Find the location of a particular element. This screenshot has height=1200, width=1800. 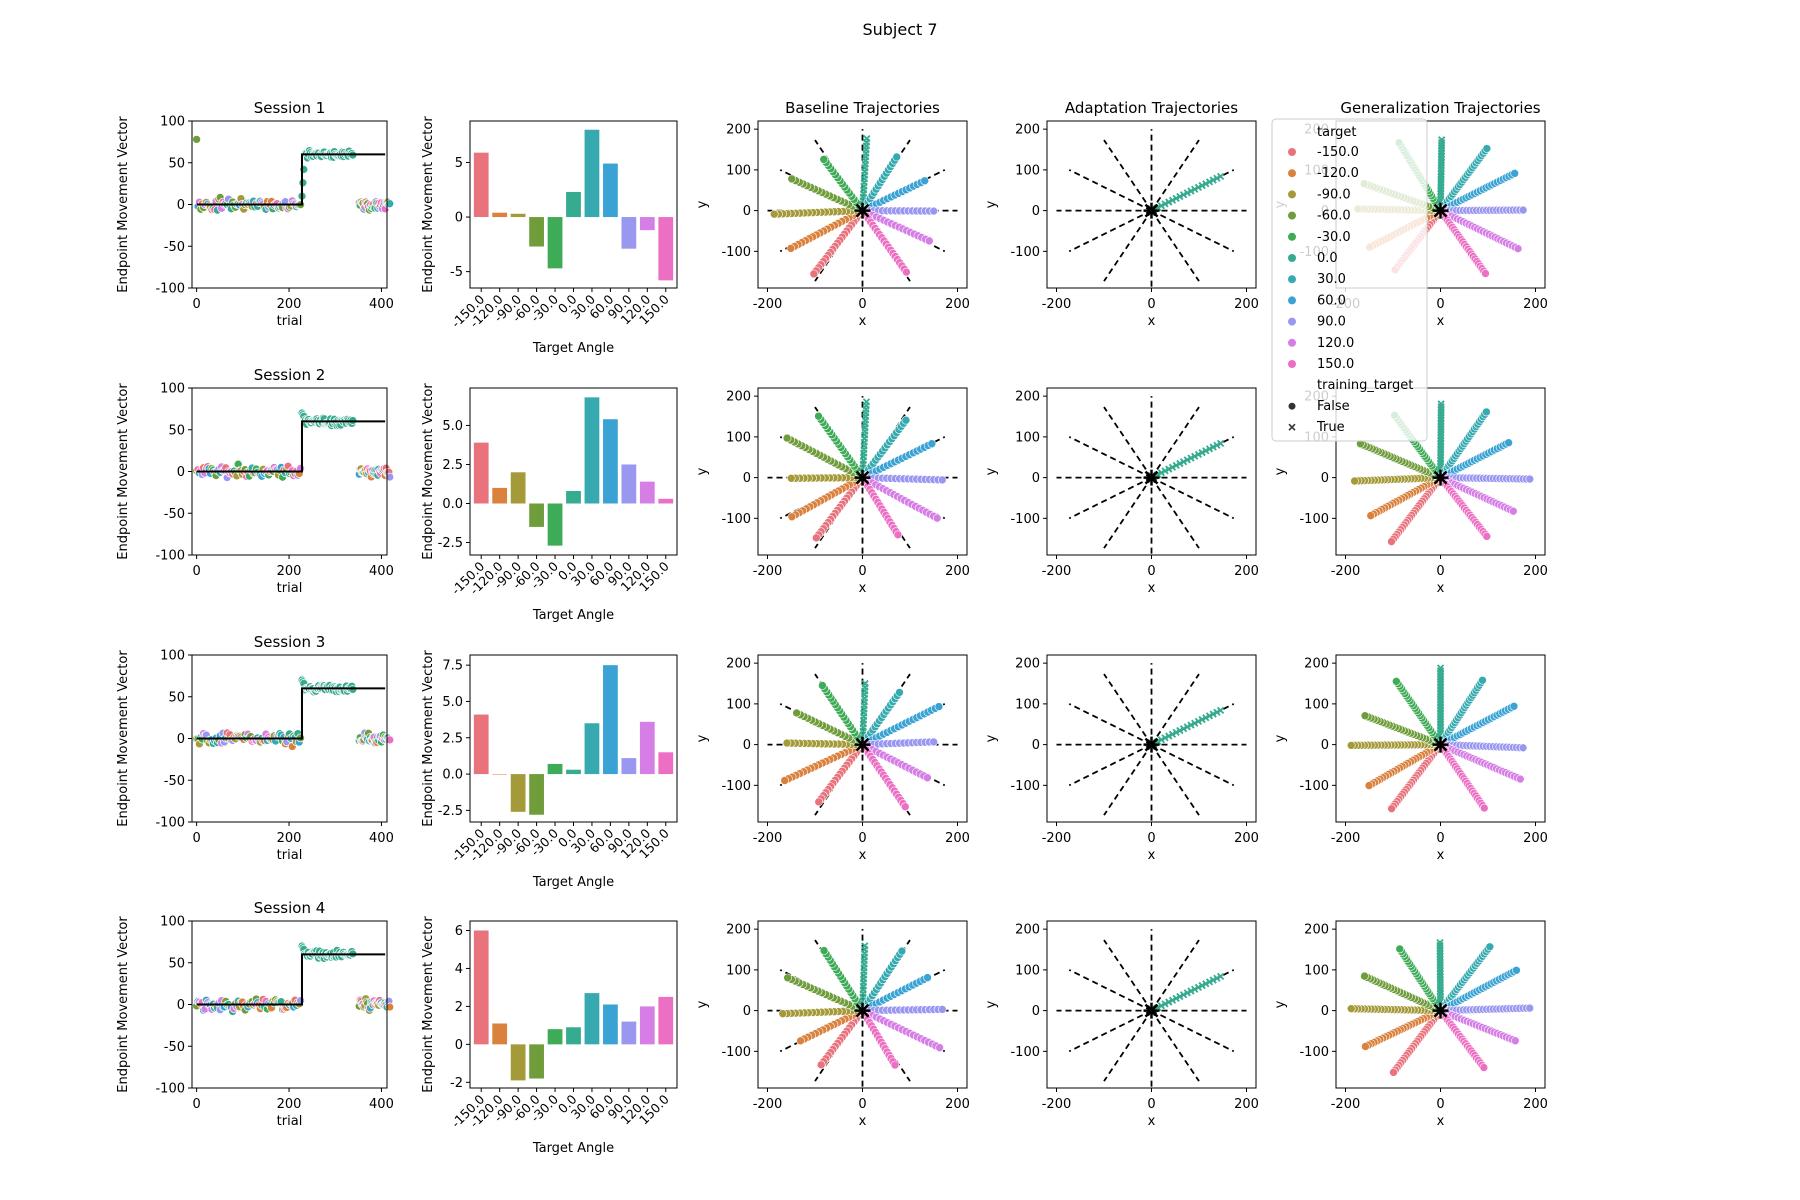

legend-box is located at coordinates (1349, 280).